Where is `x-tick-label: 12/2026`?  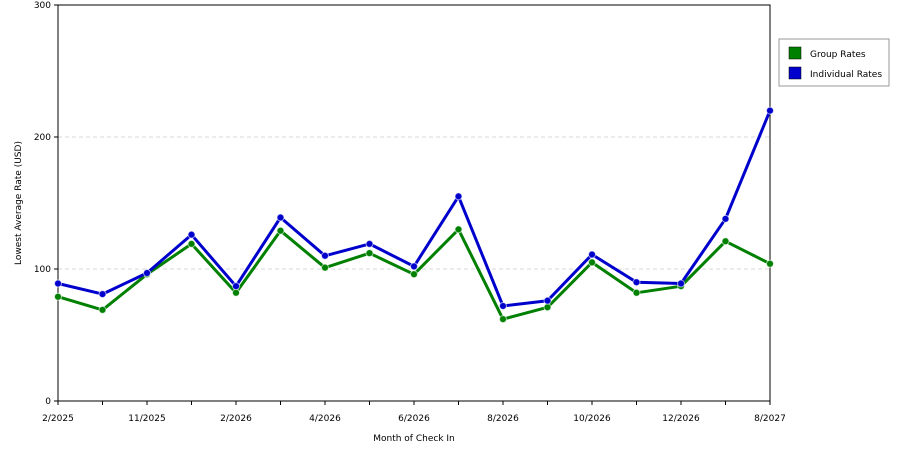 x-tick-label: 12/2026 is located at coordinates (681, 419).